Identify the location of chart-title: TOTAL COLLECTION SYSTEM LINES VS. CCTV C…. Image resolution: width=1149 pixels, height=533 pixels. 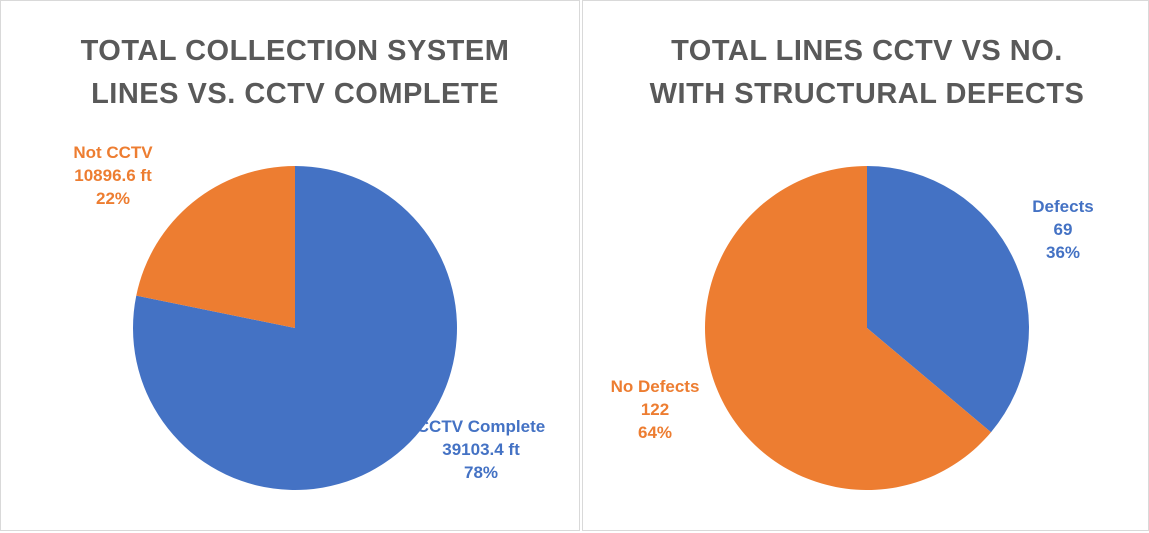
(295, 72).